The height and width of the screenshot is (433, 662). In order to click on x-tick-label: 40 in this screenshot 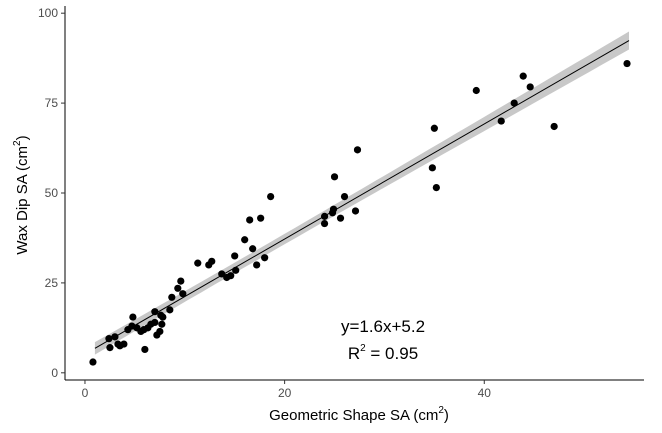, I will do `click(485, 393)`.